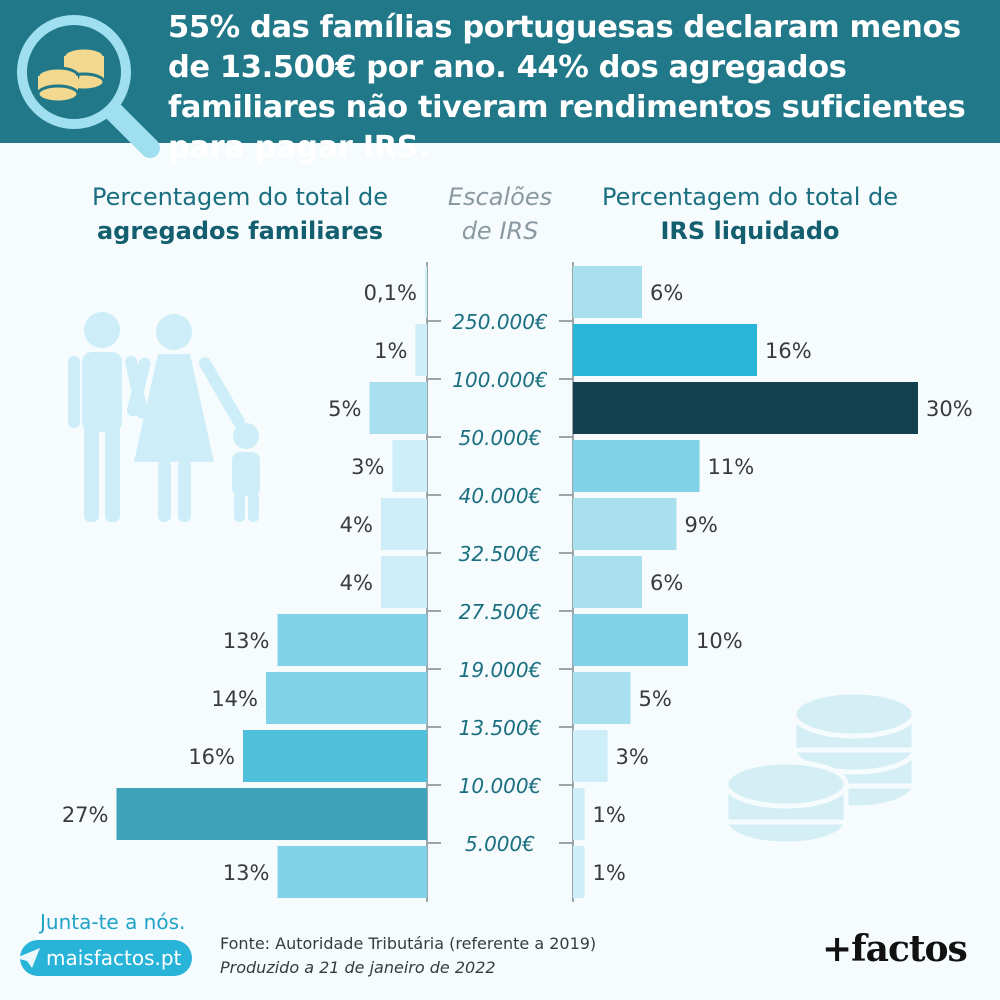 Image resolution: width=1000 pixels, height=1000 pixels. What do you see at coordinates (500, 197) in the screenshot?
I see `middle-heading-line1: Escalões` at bounding box center [500, 197].